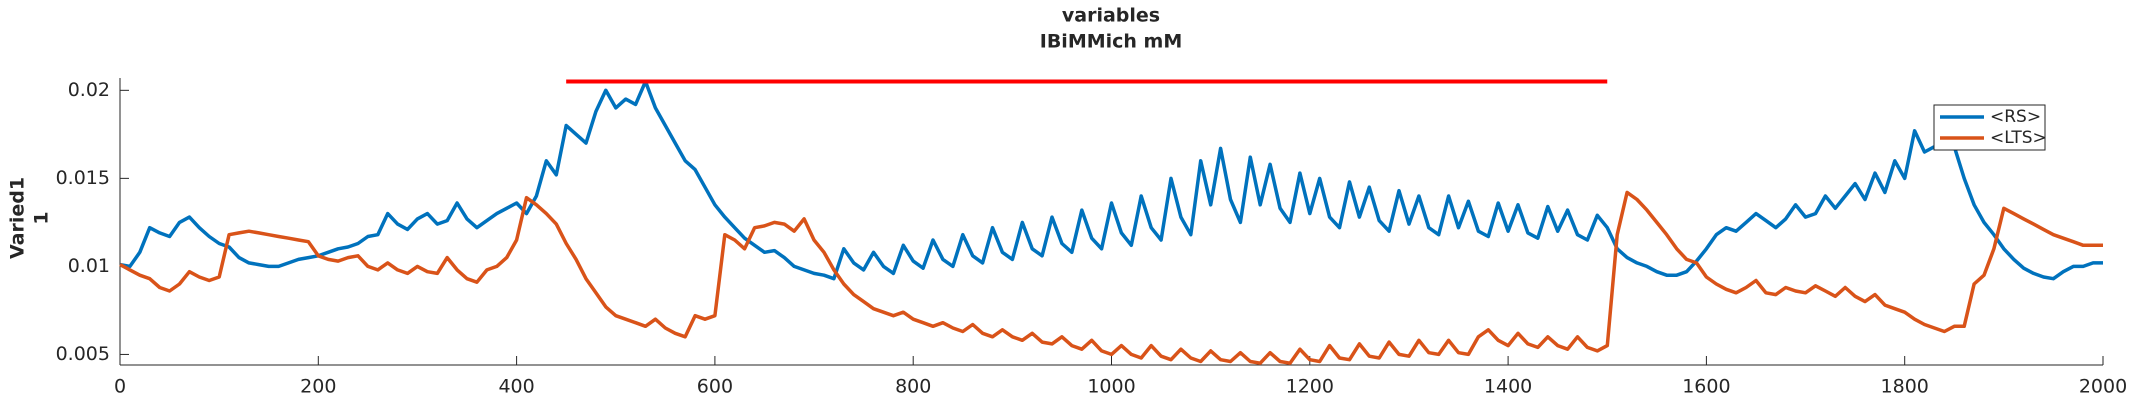 The height and width of the screenshot is (400, 2133). What do you see at coordinates (2103, 387) in the screenshot?
I see `x-tick-label: 2000` at bounding box center [2103, 387].